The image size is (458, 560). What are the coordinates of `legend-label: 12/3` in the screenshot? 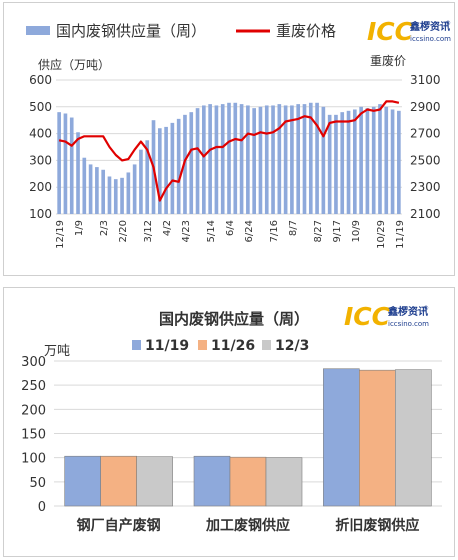 It's located at (292, 346).